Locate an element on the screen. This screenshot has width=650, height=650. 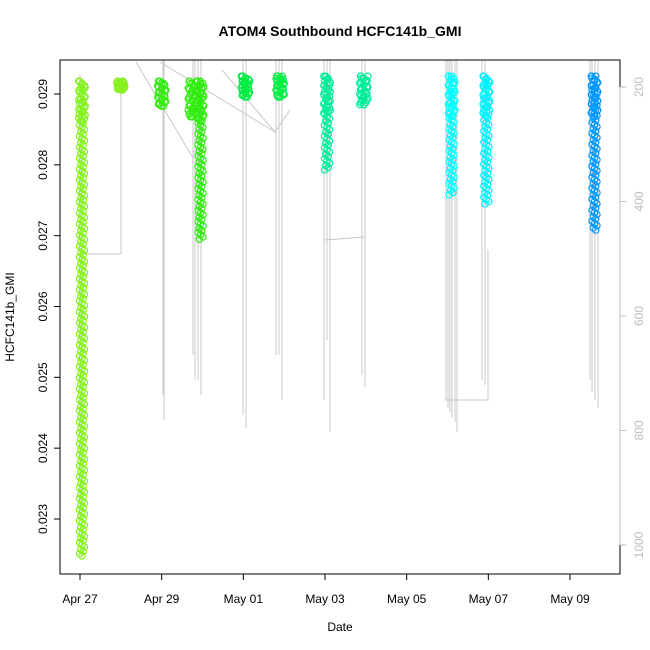
right-tick-label: 200 is located at coordinates (639, 87).